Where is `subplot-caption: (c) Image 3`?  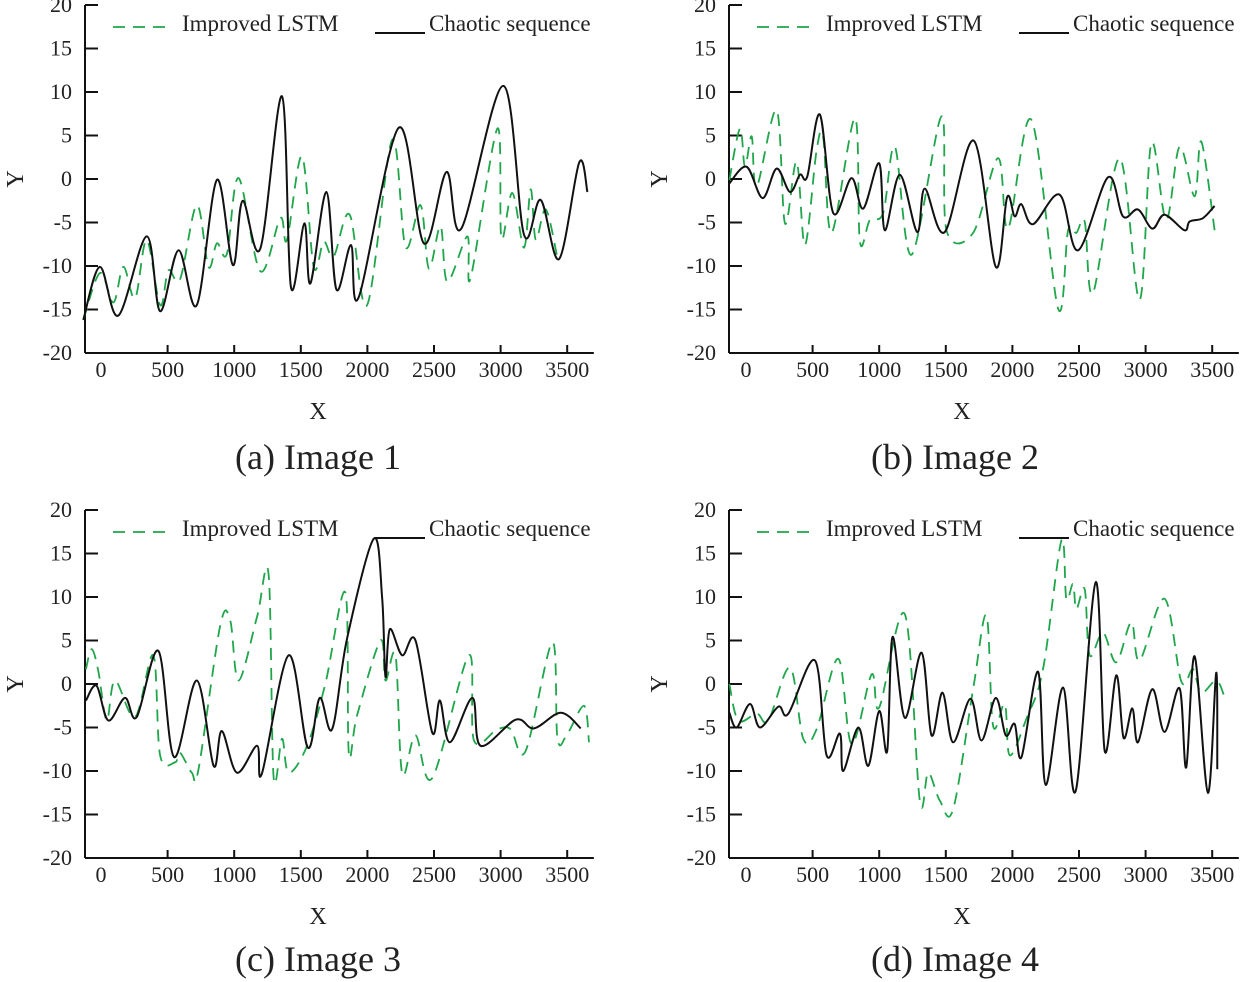
subplot-caption: (c) Image 3 is located at coordinates (318, 959).